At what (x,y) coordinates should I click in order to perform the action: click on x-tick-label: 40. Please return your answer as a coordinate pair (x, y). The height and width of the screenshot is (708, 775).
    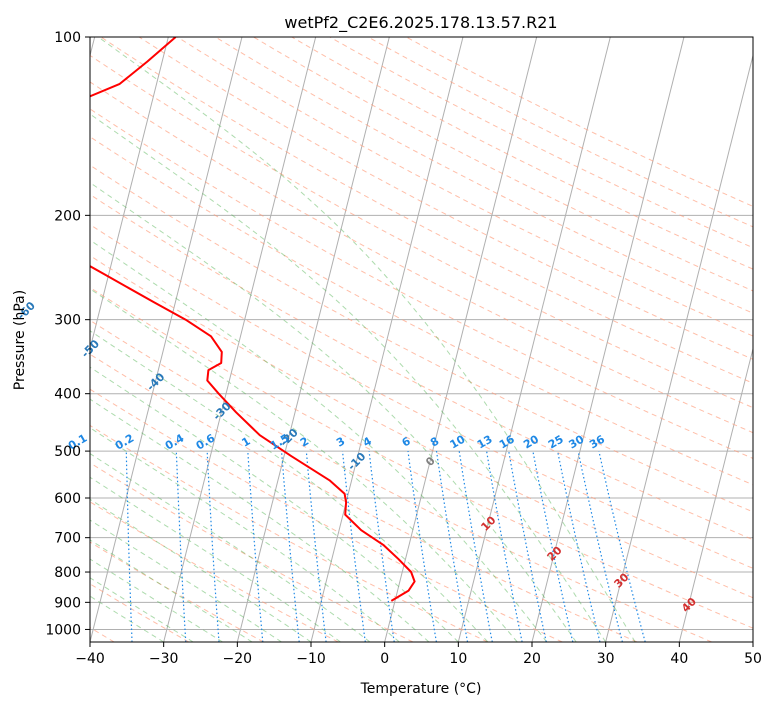
    Looking at the image, I should click on (679, 659).